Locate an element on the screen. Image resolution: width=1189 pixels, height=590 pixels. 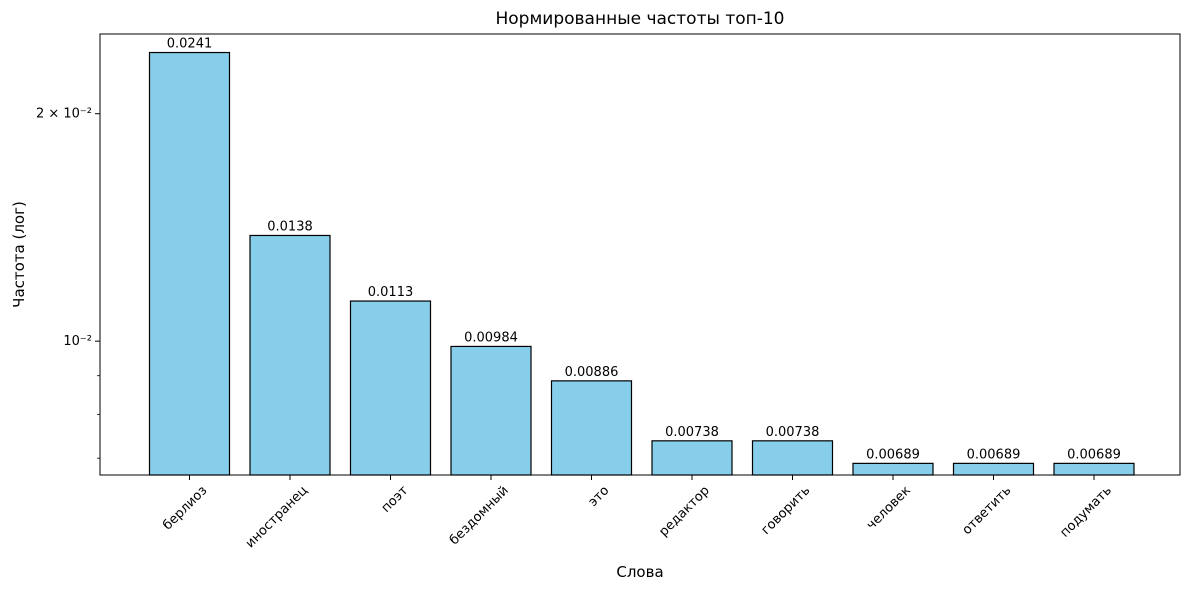
x-tick-label: ответить is located at coordinates (987, 510).